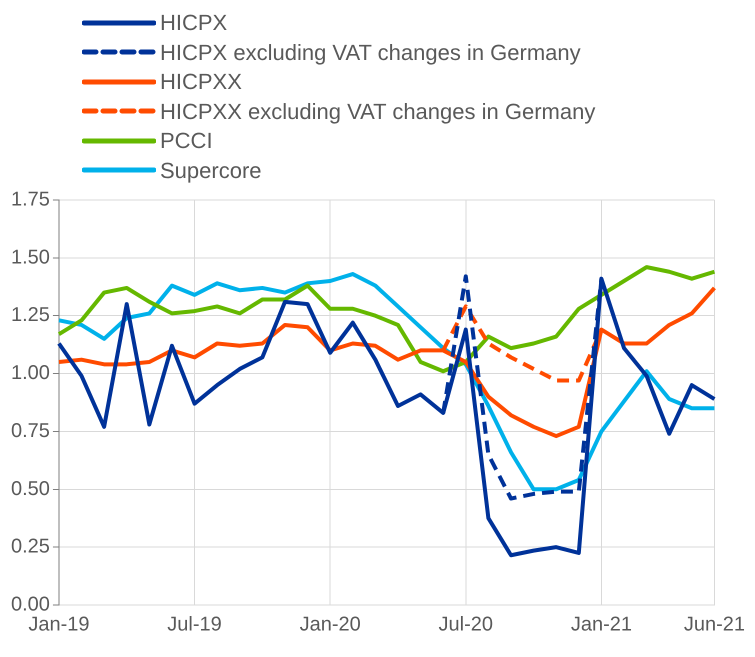  I want to click on y-tick-label: 0.00, so click(30, 605).